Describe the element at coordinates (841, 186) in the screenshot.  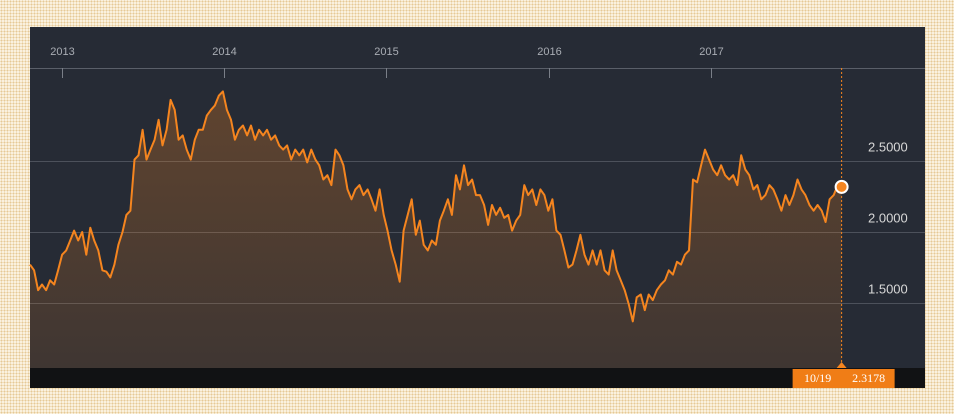
I see `last-point` at that location.